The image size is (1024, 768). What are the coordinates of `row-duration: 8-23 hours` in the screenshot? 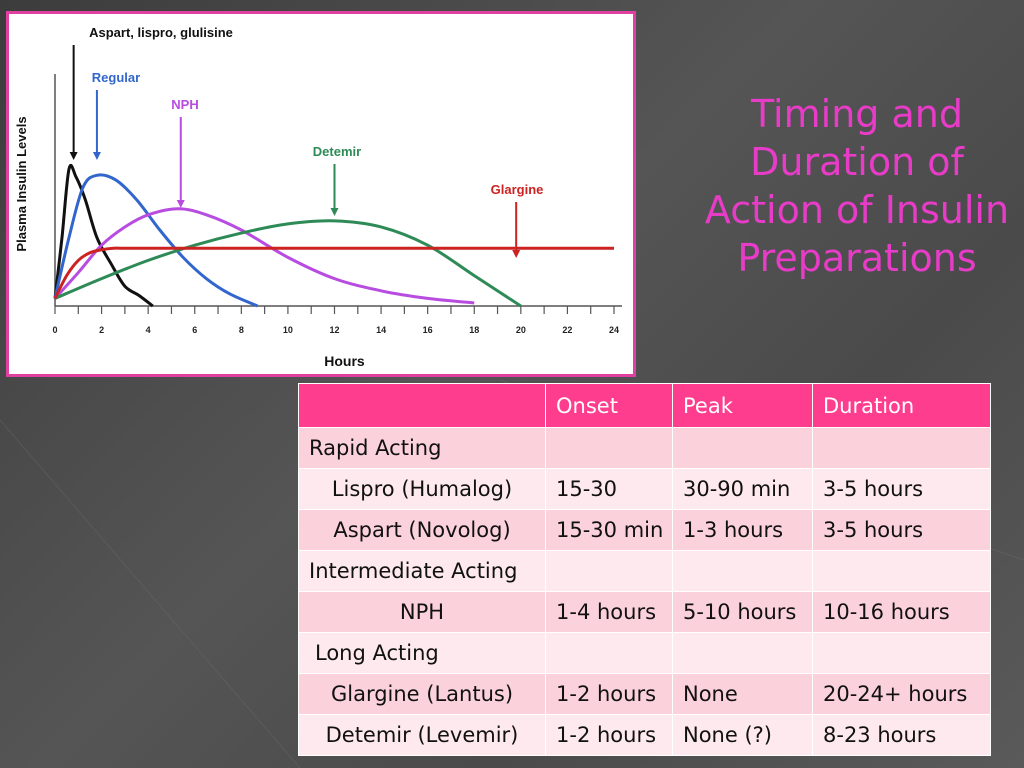 It's located at (901, 735).